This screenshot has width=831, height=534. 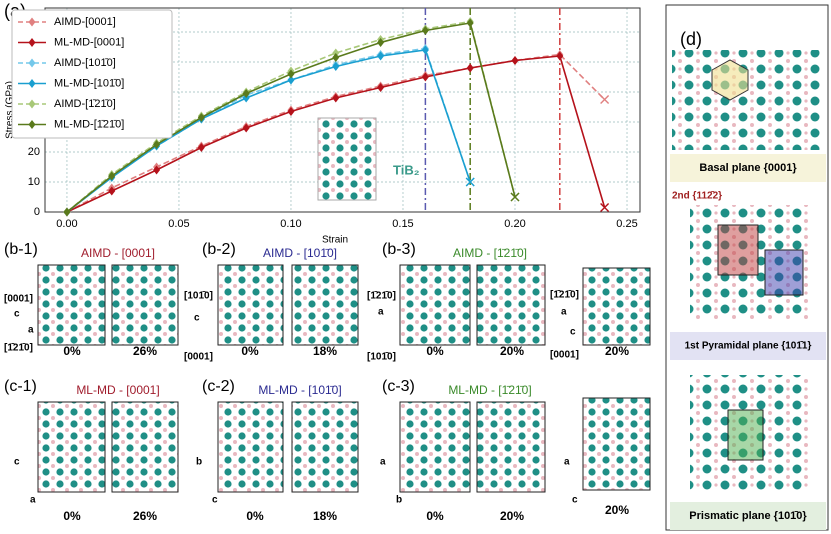 I want to click on y-axis-label: Stress (GPa), so click(x=10, y=110).